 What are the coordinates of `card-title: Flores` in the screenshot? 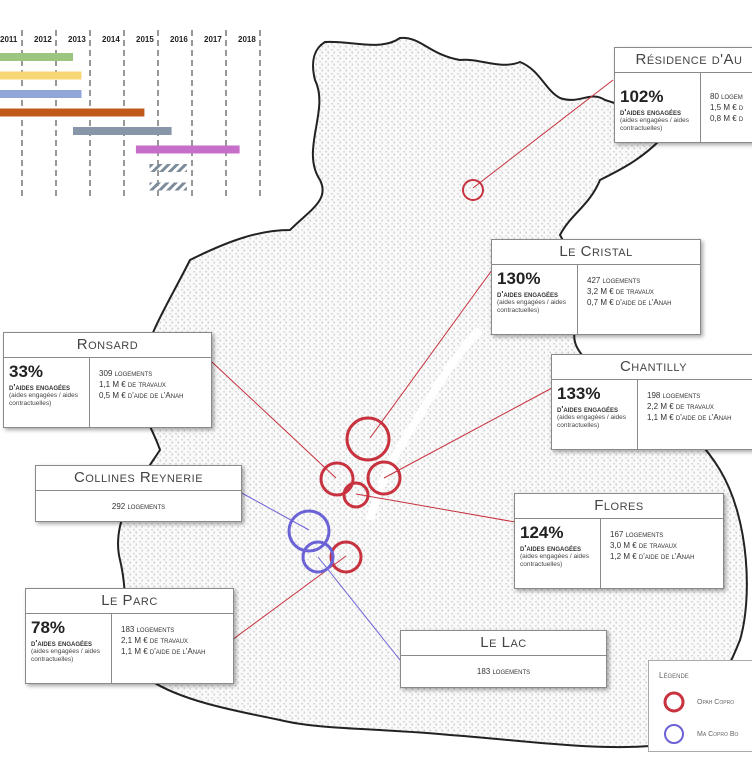 It's located at (619, 506).